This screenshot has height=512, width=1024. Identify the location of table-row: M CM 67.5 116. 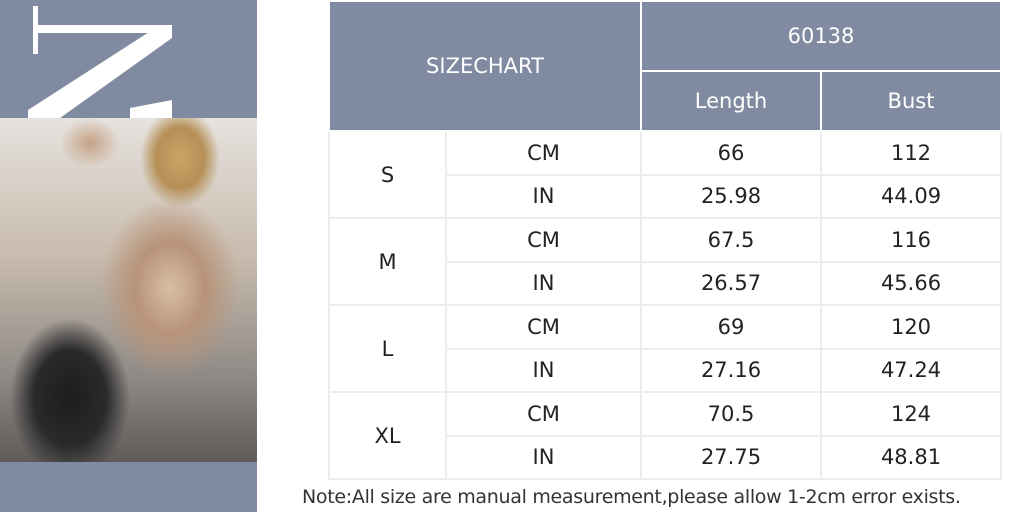
(665, 261).